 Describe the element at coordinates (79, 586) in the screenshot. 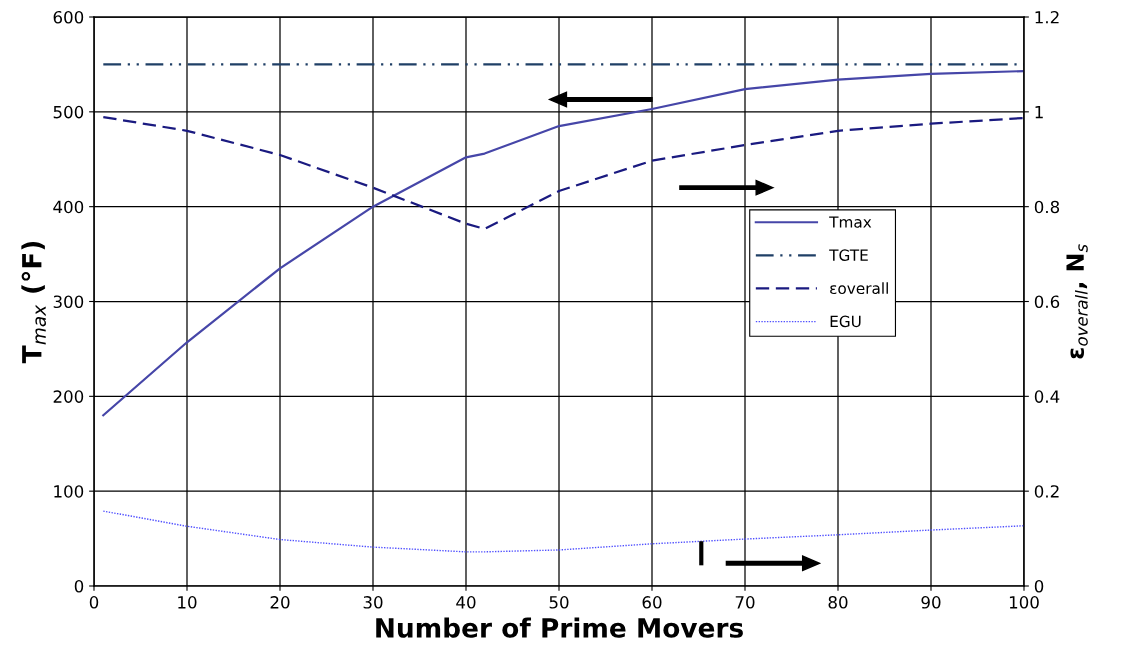

I see `y-tick-label: 0` at that location.